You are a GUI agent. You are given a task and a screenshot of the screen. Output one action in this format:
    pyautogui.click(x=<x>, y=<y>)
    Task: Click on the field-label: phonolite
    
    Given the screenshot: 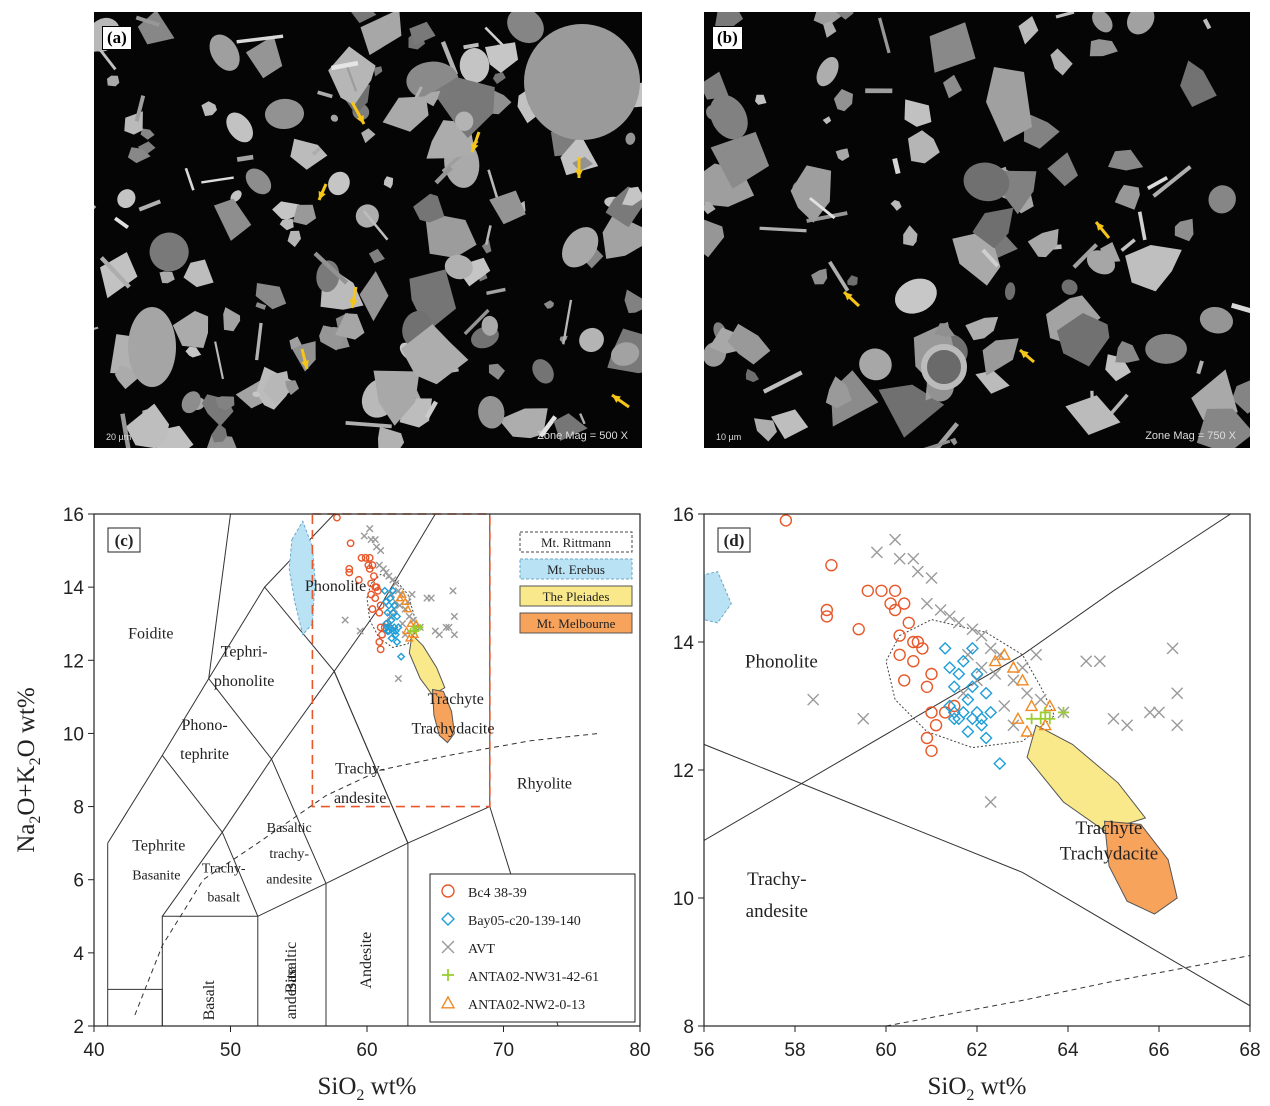 What is the action you would take?
    pyautogui.click(x=244, y=681)
    